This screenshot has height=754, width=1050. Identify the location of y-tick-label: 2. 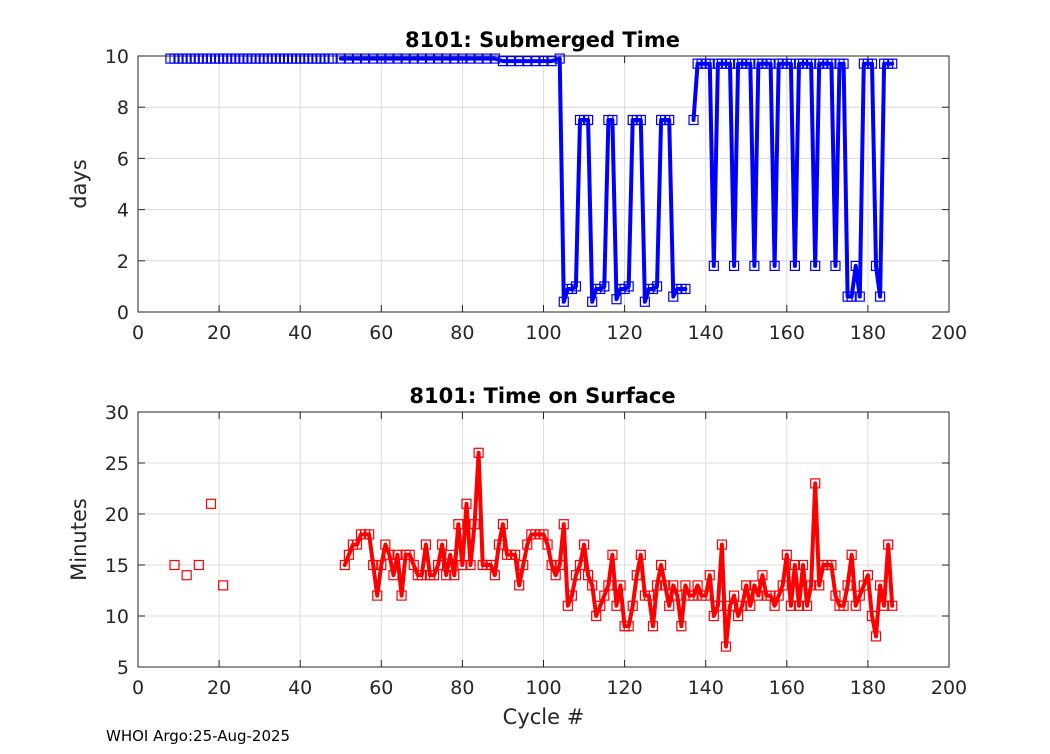
(123, 262).